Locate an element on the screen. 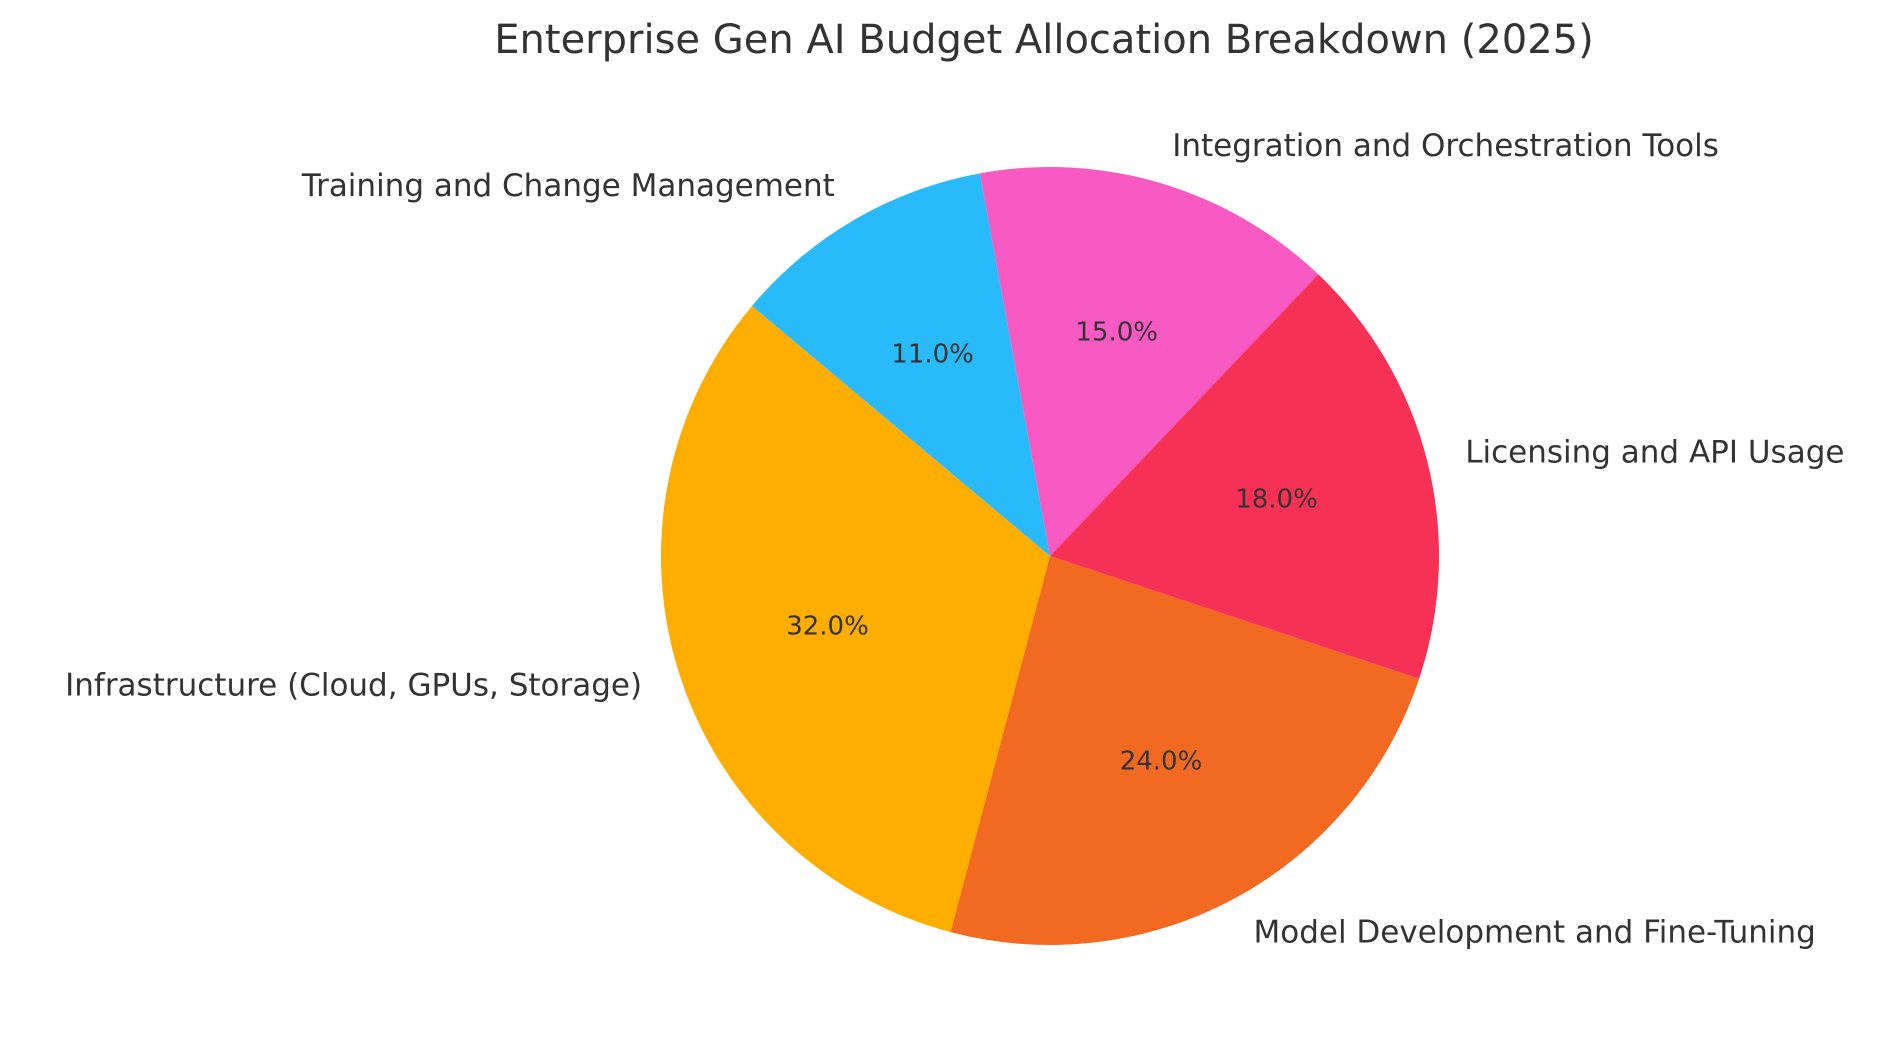  slice-percent-label: 11.0% is located at coordinates (932, 354).